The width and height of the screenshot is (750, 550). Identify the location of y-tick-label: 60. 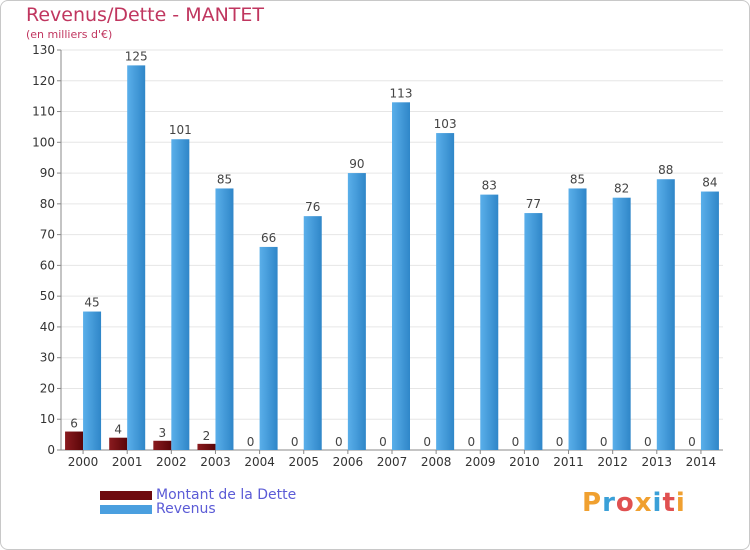
(47, 265).